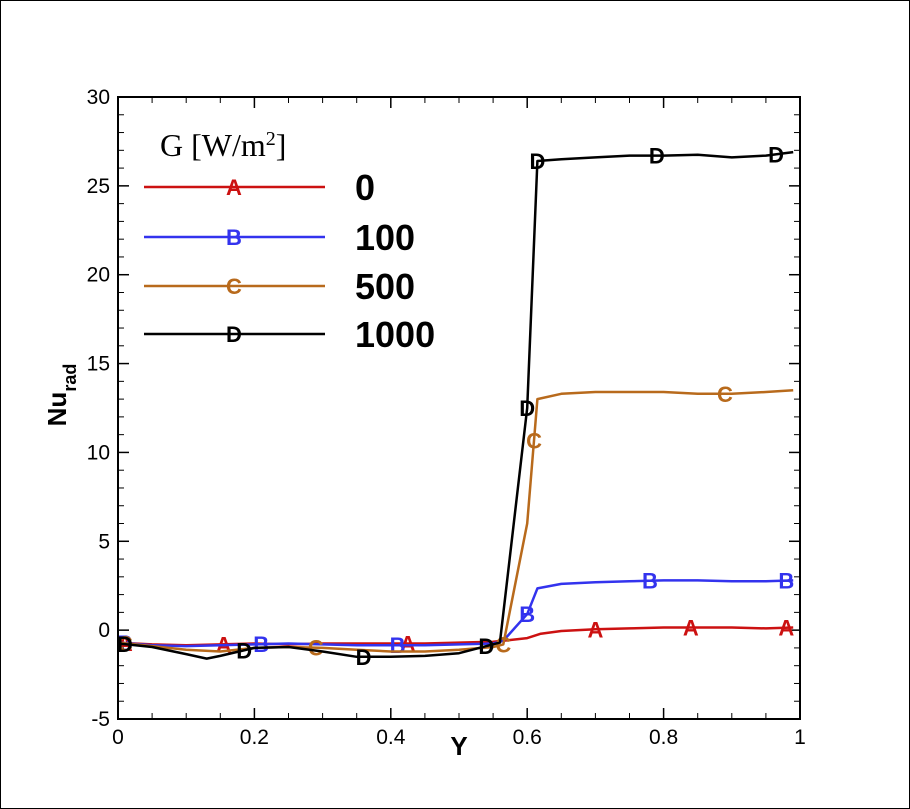 The width and height of the screenshot is (910, 809). What do you see at coordinates (800, 737) in the screenshot?
I see `x-tick-label: 1` at bounding box center [800, 737].